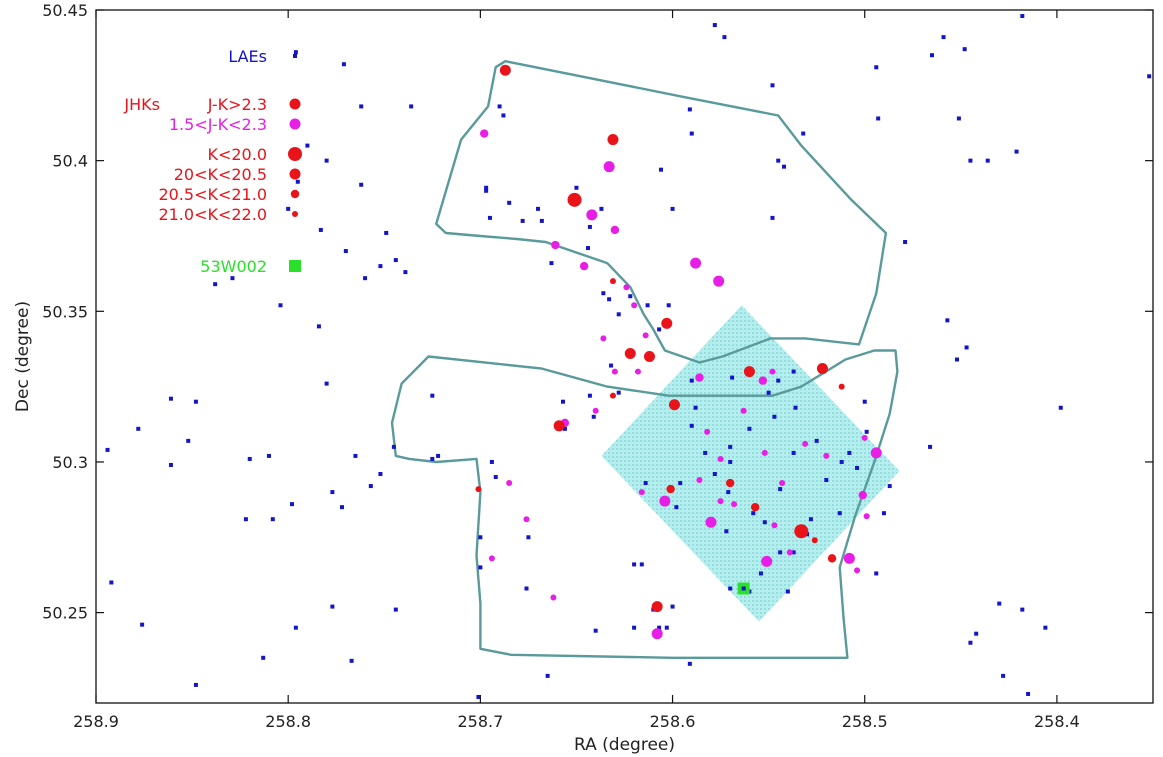 The width and height of the screenshot is (1163, 757). What do you see at coordinates (212, 214) in the screenshot?
I see `legend-size-label: 21.0<K<22.0` at bounding box center [212, 214].